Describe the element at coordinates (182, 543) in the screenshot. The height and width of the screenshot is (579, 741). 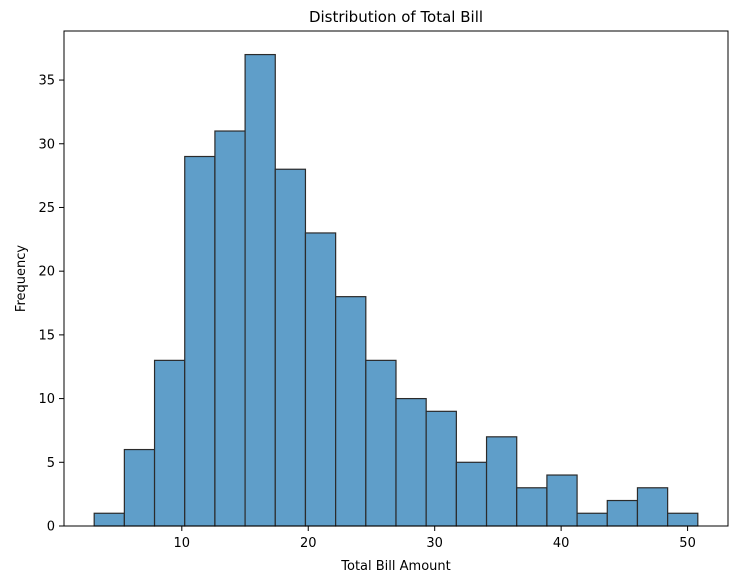
I see `x-tick-label: 10` at that location.